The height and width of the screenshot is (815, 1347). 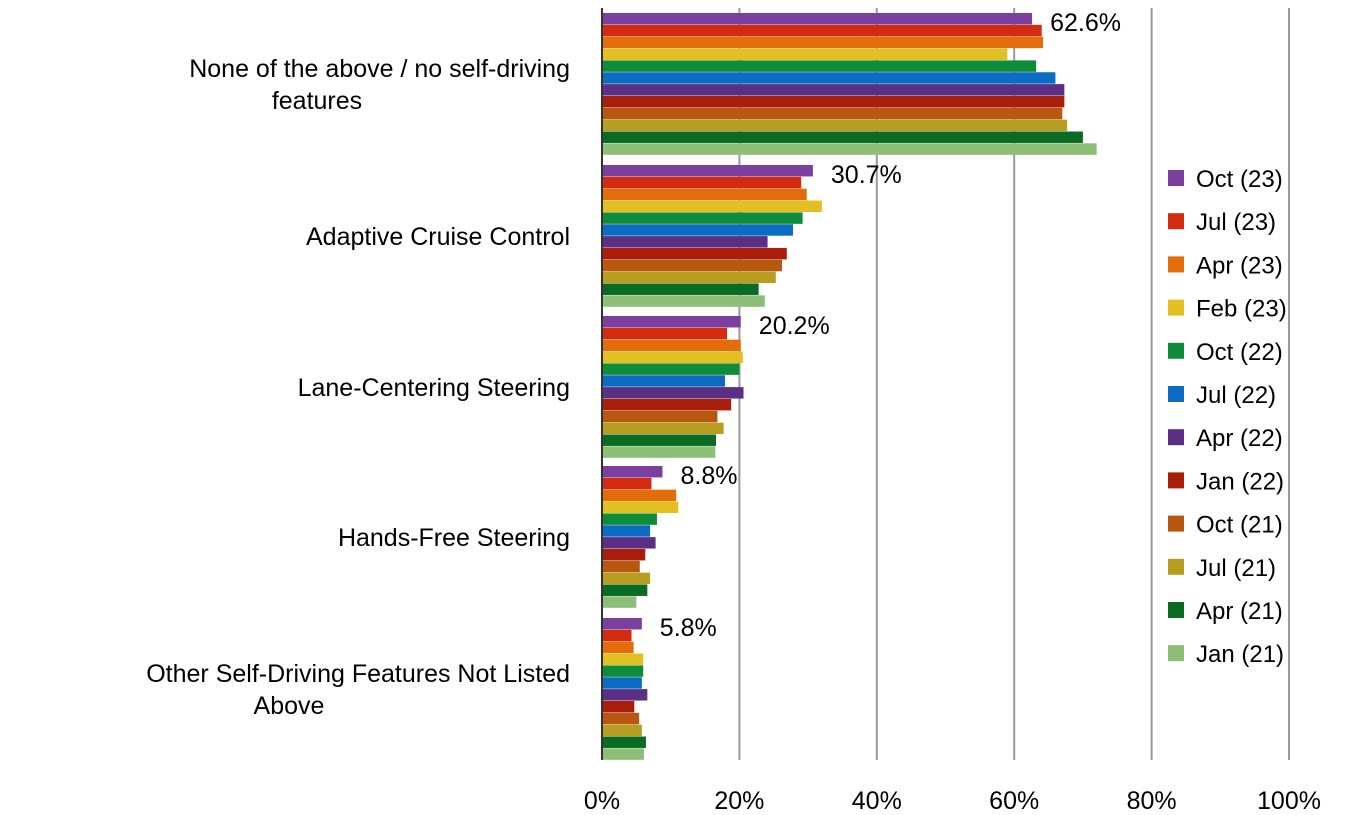 What do you see at coordinates (1239, 611) in the screenshot?
I see `legend-label: Apr (21)` at bounding box center [1239, 611].